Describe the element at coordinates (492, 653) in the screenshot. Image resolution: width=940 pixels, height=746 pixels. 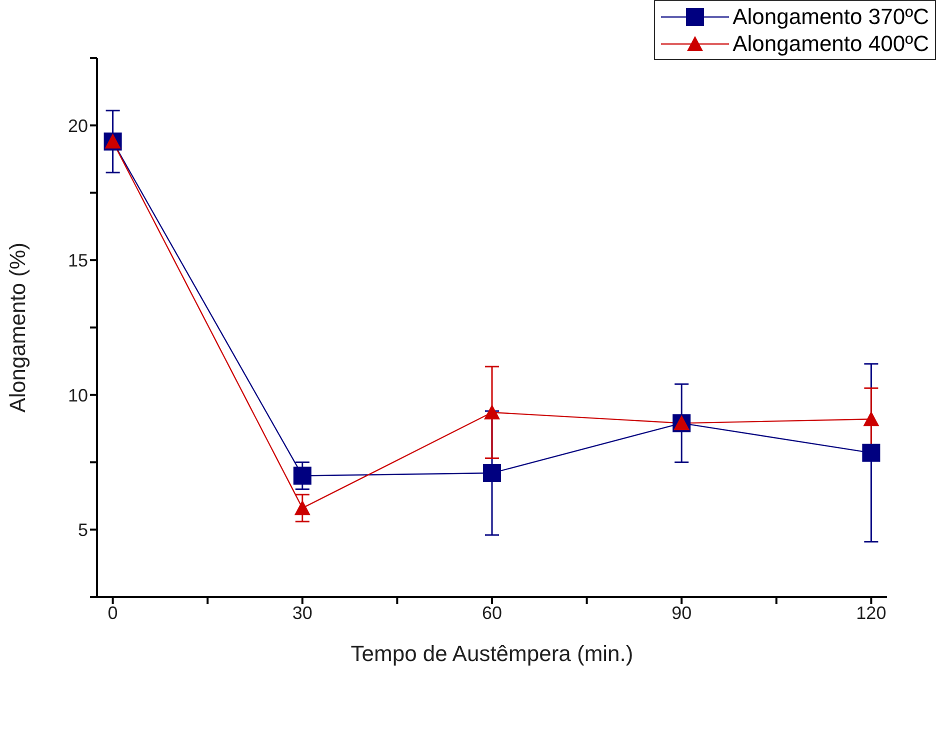
I see `x-axis-title: Tempo de Austêmpera (min.)` at that location.